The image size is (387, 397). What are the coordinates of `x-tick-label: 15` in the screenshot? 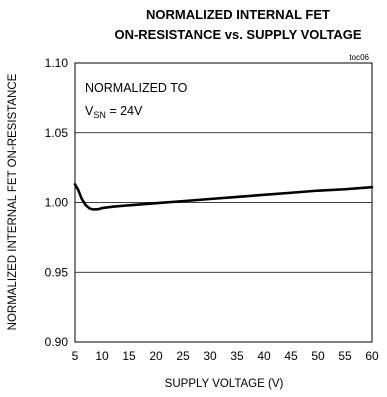 It's located at (129, 356).